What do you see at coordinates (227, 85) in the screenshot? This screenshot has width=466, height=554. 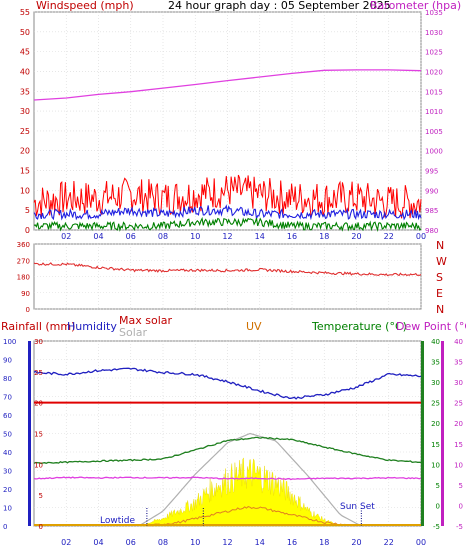 I see `barometer-line` at bounding box center [227, 85].